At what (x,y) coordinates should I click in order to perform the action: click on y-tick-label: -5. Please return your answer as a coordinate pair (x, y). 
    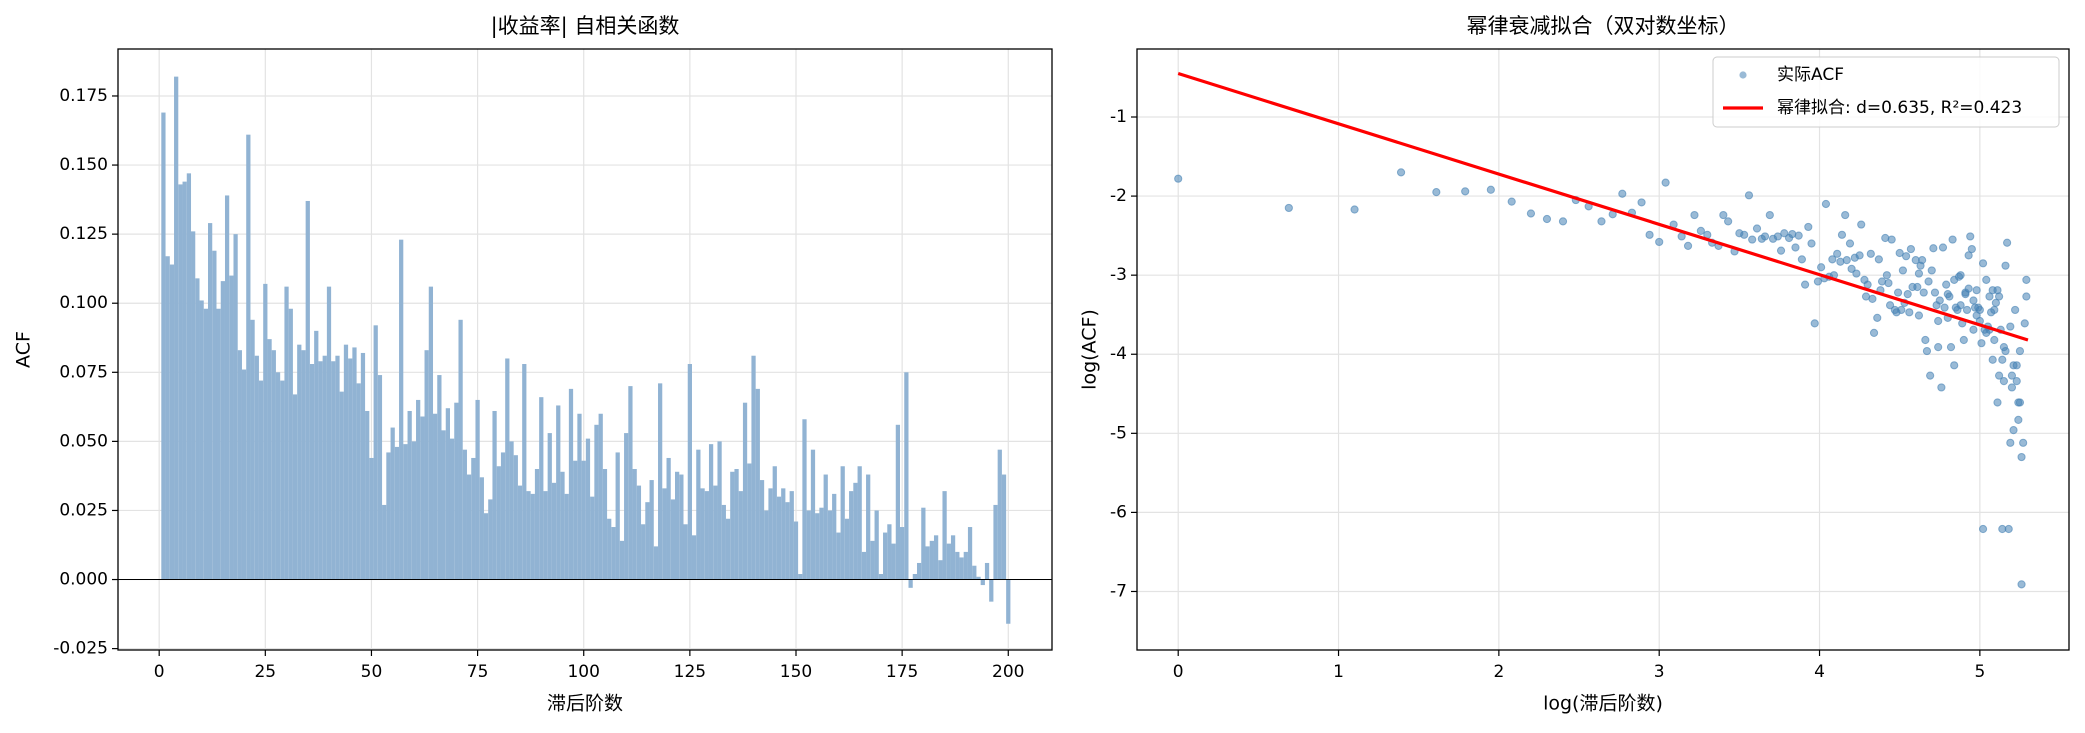
    Looking at the image, I should click on (1118, 433).